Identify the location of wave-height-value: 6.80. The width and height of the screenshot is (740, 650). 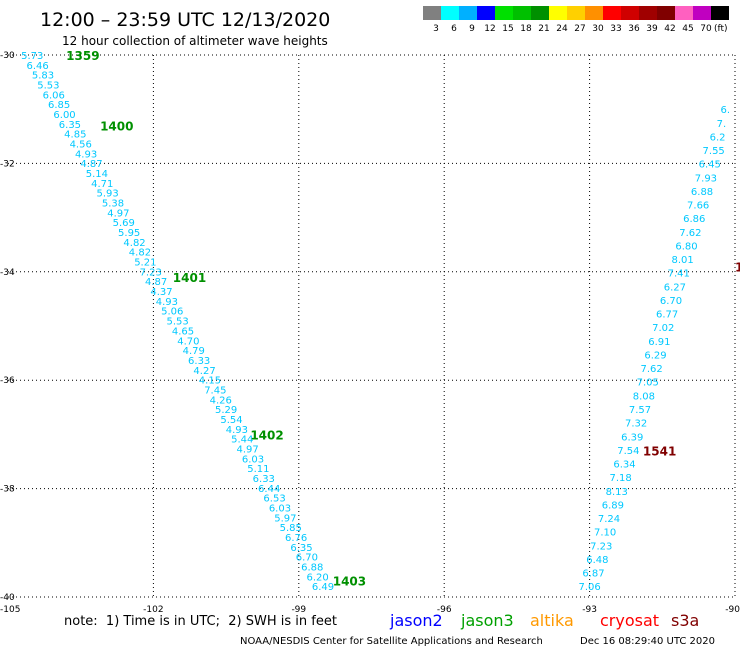
(686, 246).